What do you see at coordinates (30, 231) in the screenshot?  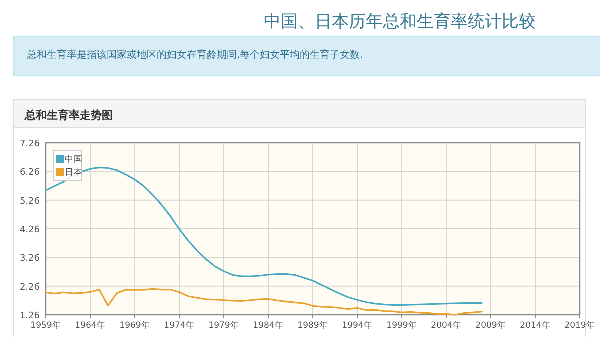 I see `y-tick-label: 4.26` at bounding box center [30, 231].